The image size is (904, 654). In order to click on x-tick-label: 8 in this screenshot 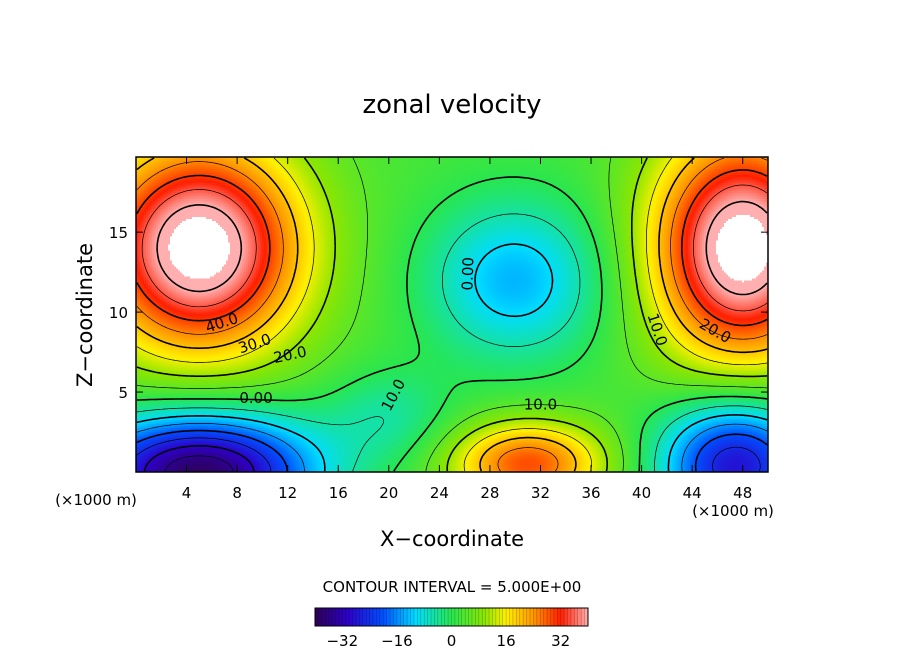, I will do `click(237, 493)`.